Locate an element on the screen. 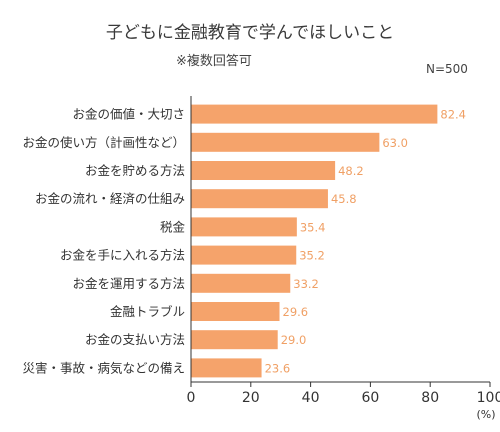 The image size is (500, 432). x-tick-label: 80 is located at coordinates (430, 398).